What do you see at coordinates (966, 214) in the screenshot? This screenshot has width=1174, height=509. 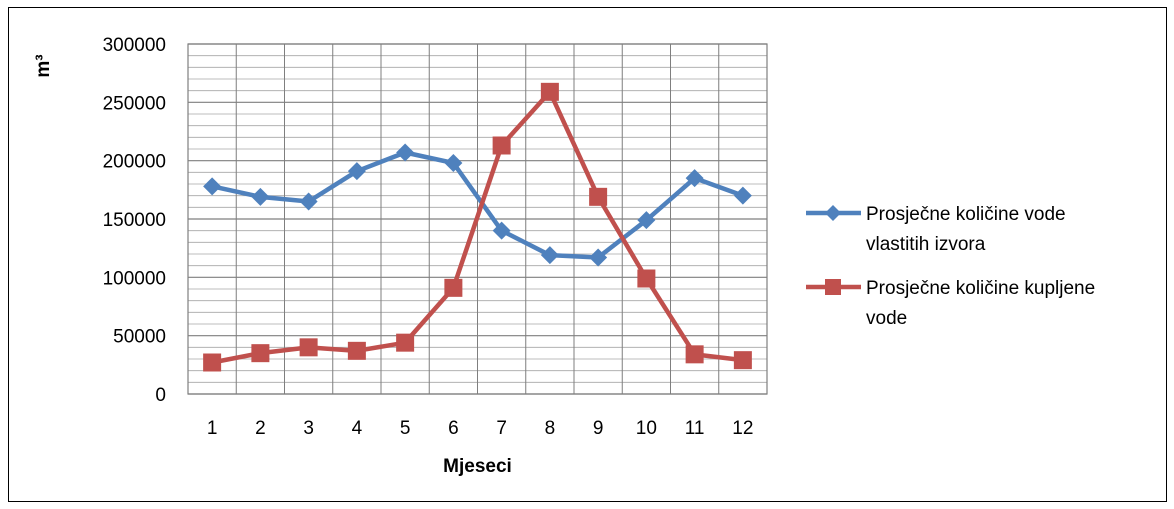 I see `legend-label: Prosječne količine vode` at bounding box center [966, 214].